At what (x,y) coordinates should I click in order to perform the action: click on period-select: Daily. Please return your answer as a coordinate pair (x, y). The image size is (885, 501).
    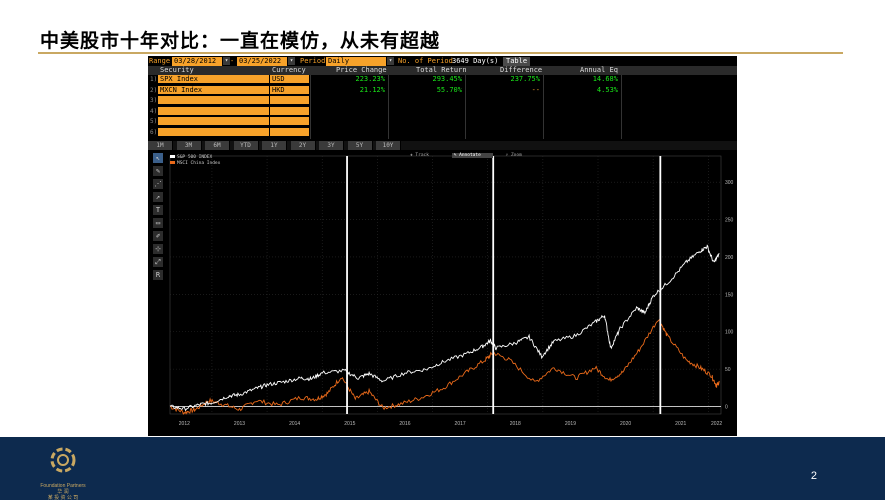
    Looking at the image, I should click on (356, 61).